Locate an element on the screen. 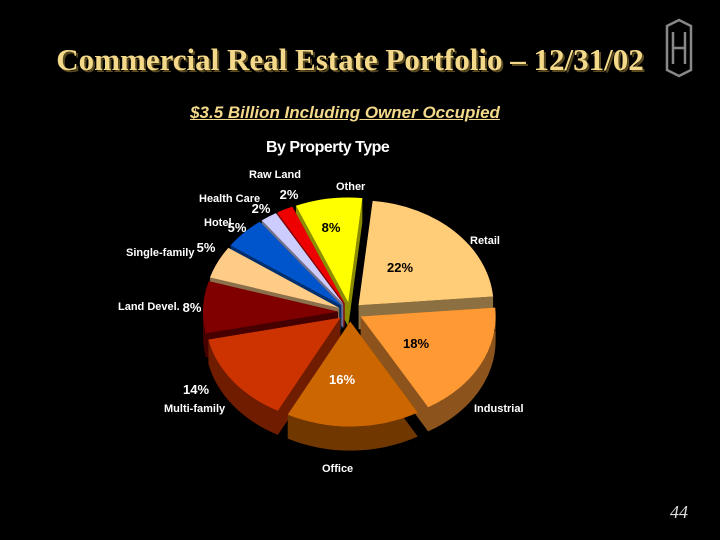 The height and width of the screenshot is (540, 720). pie-slice-raw-land is located at coordinates (311, 255).